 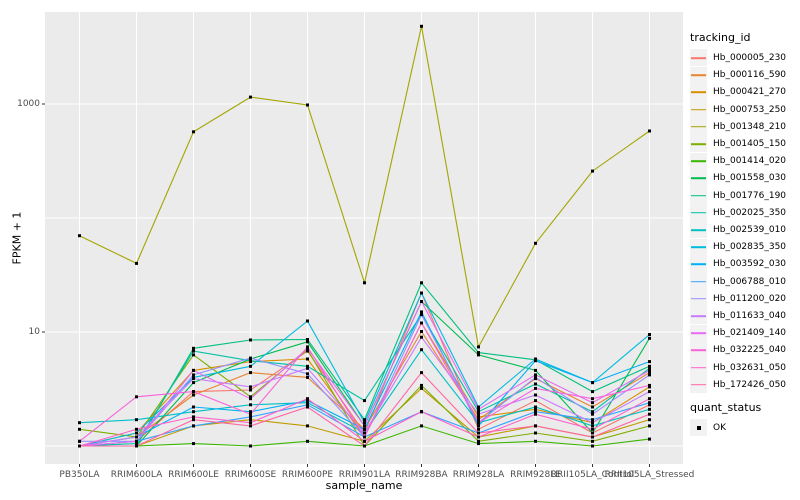 What do you see at coordinates (17, 238) in the screenshot?
I see `y-axis-title: FPKM + 1` at bounding box center [17, 238].